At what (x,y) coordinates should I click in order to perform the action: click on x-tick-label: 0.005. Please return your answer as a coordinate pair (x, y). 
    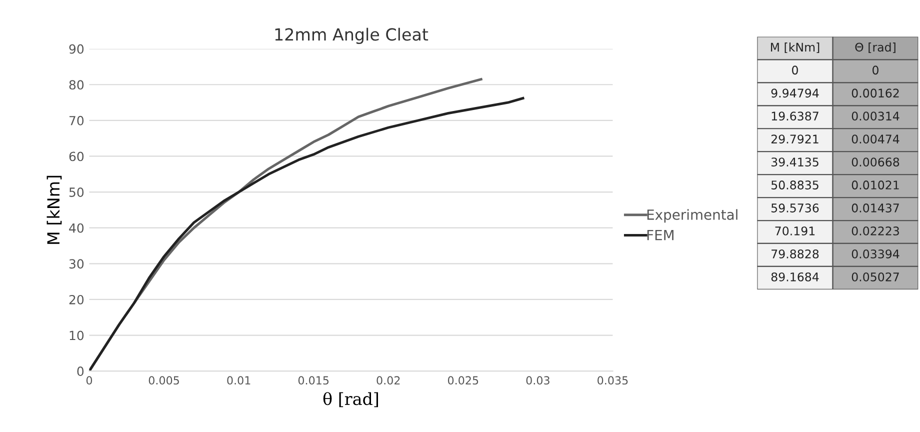
    Looking at the image, I should click on (163, 380).